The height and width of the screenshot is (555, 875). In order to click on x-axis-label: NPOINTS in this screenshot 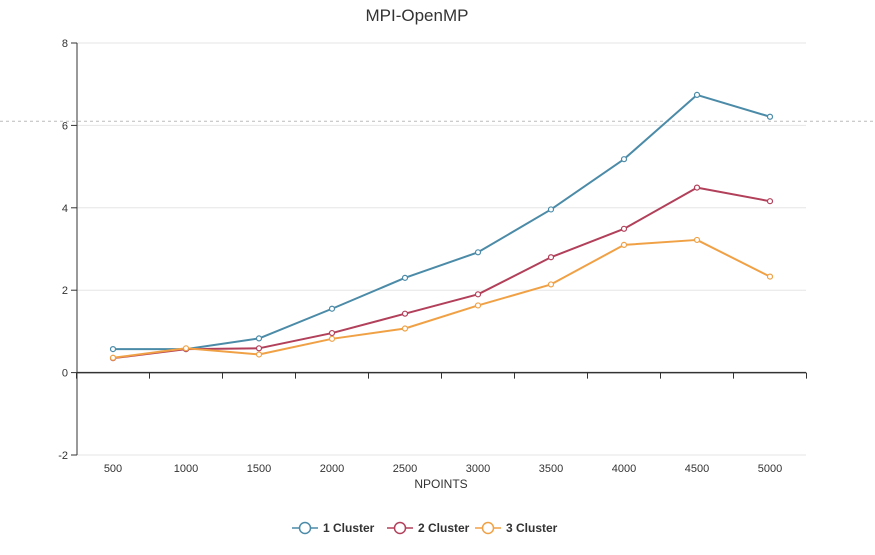, I will do `click(440, 484)`.